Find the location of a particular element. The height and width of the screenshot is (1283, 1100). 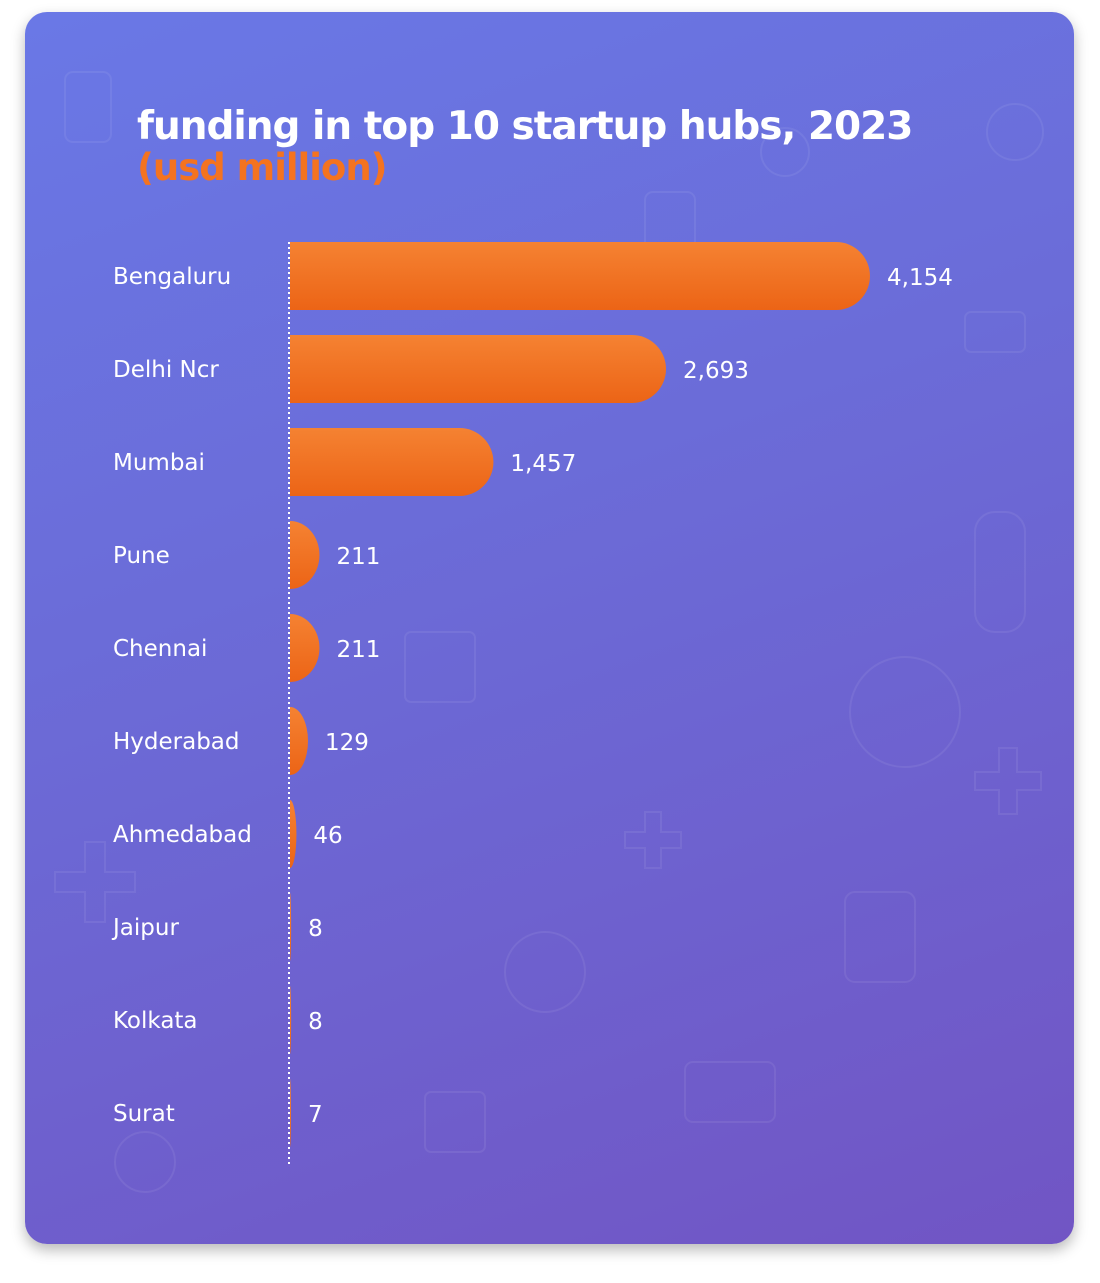

category-label: Delhi Ncr is located at coordinates (166, 370).